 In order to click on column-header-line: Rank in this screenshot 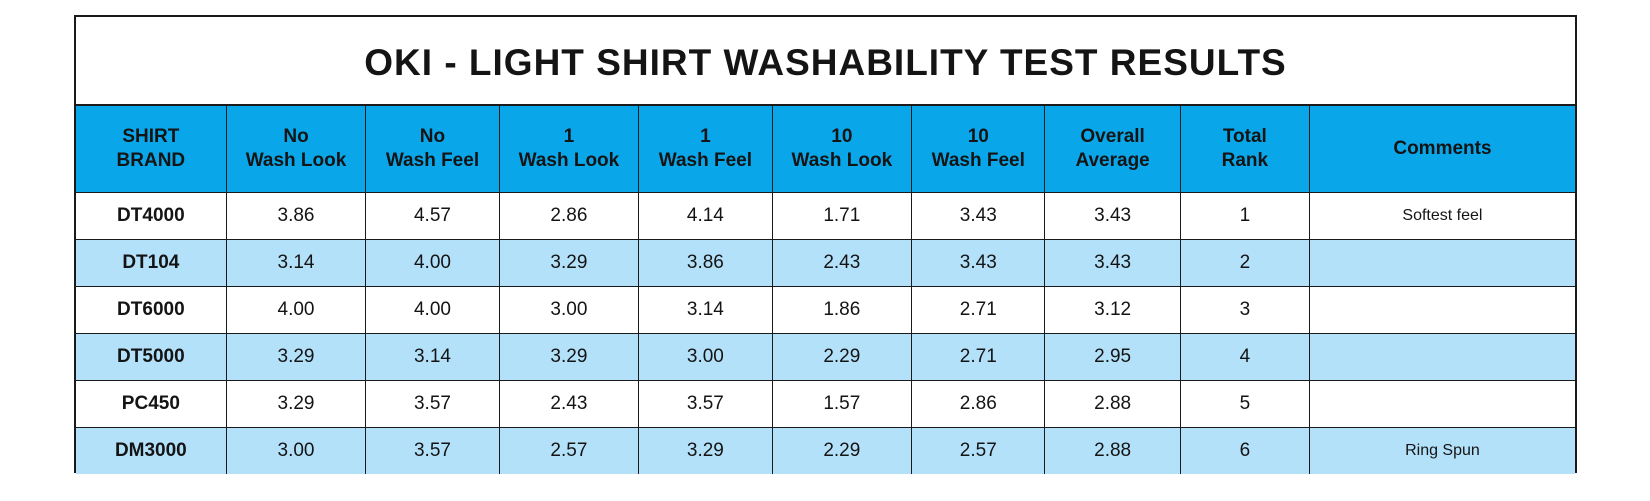, I will do `click(1245, 160)`.